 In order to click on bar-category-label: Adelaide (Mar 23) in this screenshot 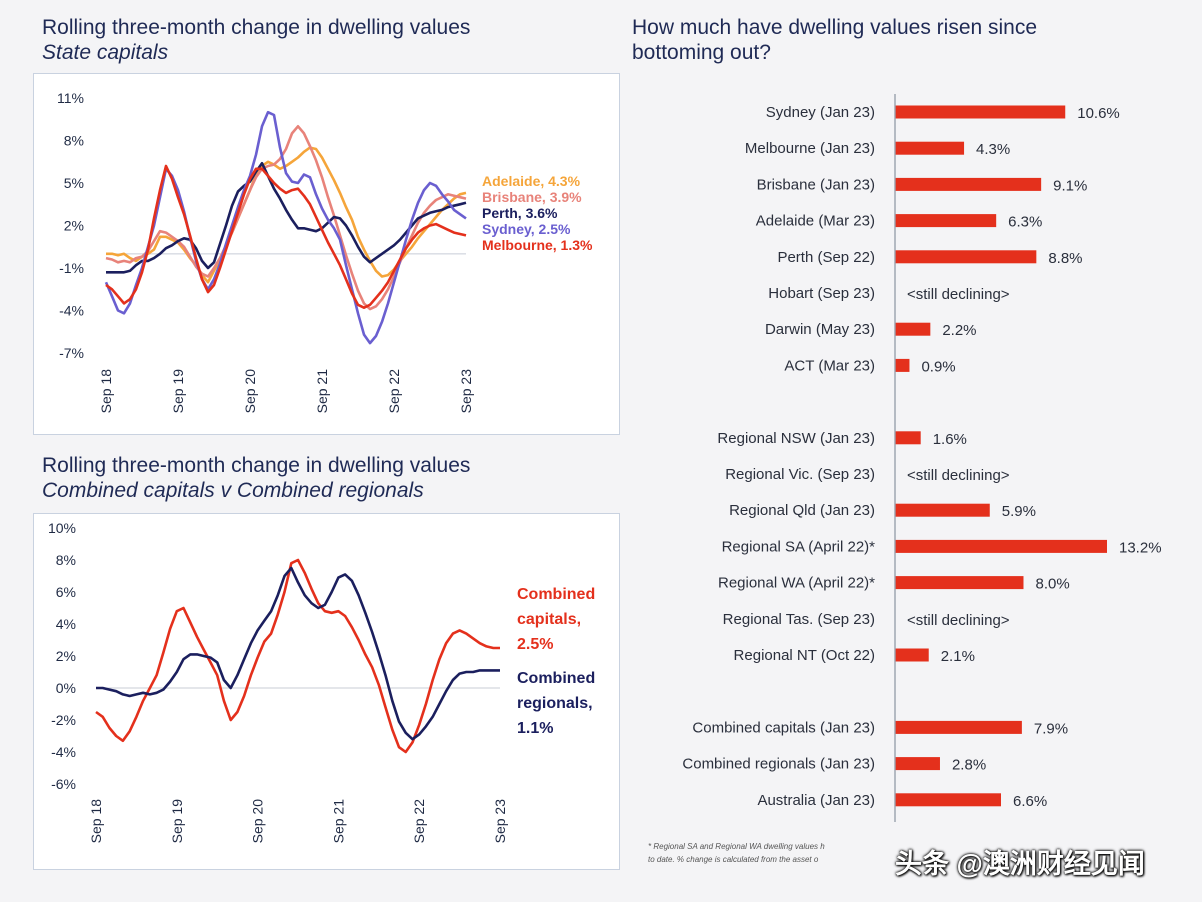, I will do `click(815, 221)`.